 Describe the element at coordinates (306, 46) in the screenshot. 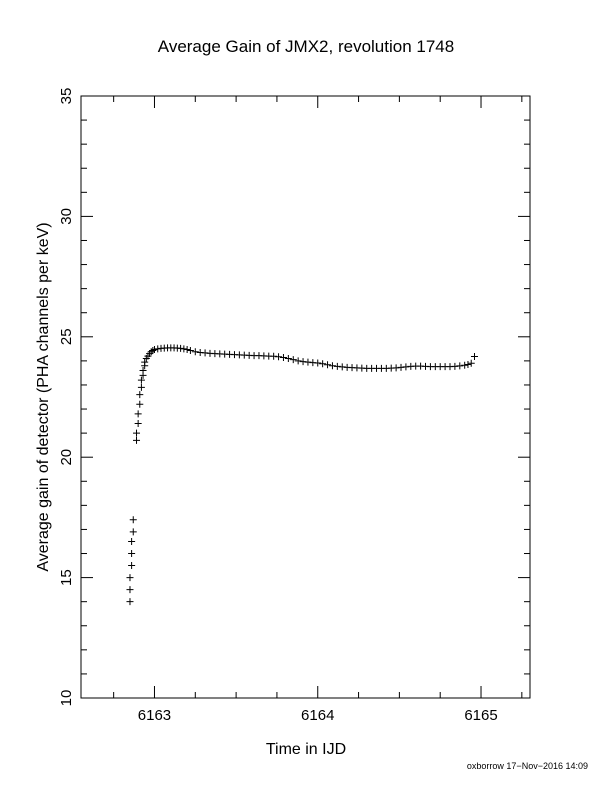

I see `chart-title: Average Gain of JMX2, revolution 1748` at that location.